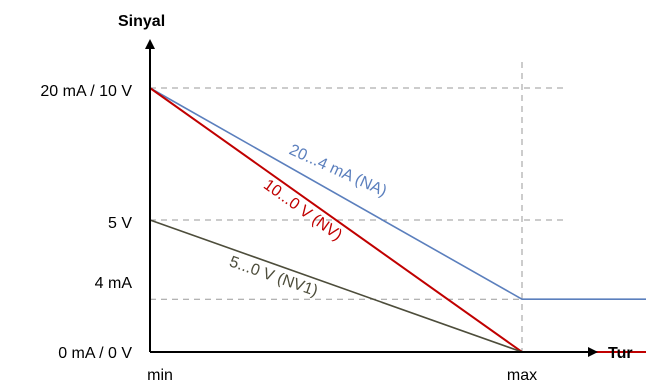 This screenshot has height=387, width=646. Describe the element at coordinates (160, 375) in the screenshot. I see `x-tick-label: min` at that location.